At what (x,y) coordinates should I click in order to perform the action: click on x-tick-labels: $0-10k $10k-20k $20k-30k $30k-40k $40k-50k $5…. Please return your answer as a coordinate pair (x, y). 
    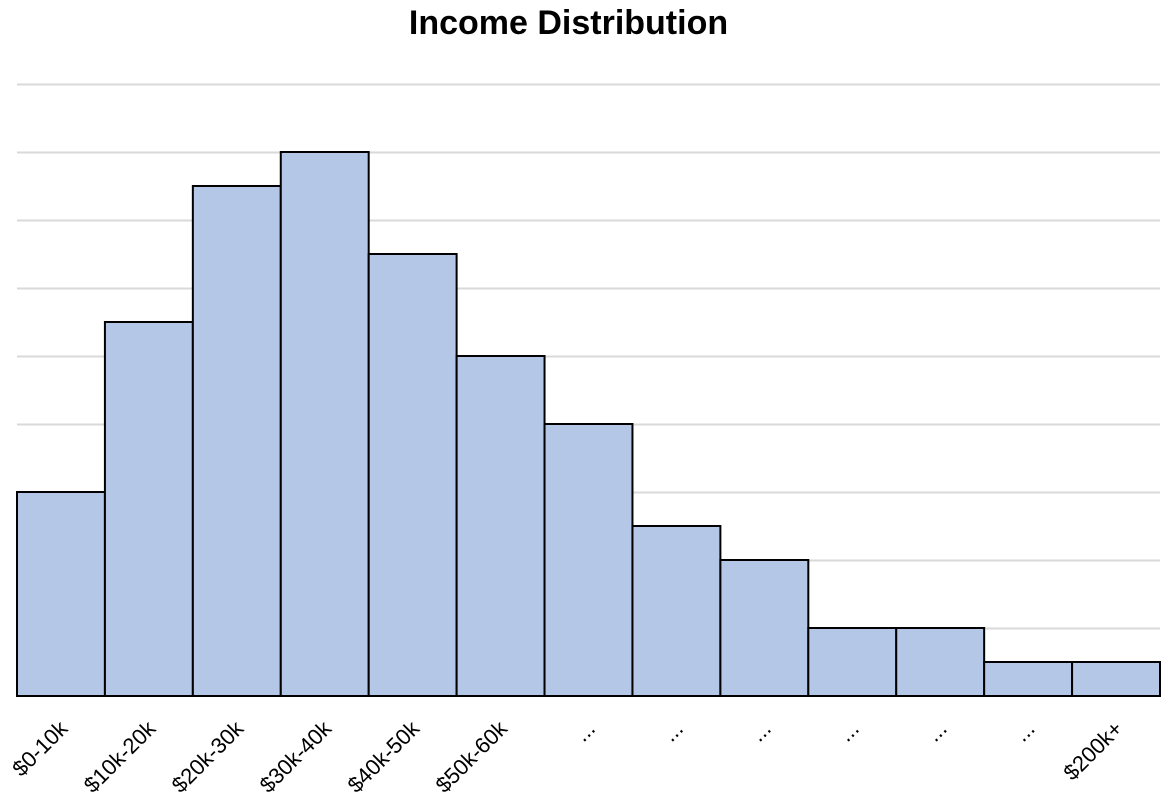
    Looking at the image, I should click on (567, 756).